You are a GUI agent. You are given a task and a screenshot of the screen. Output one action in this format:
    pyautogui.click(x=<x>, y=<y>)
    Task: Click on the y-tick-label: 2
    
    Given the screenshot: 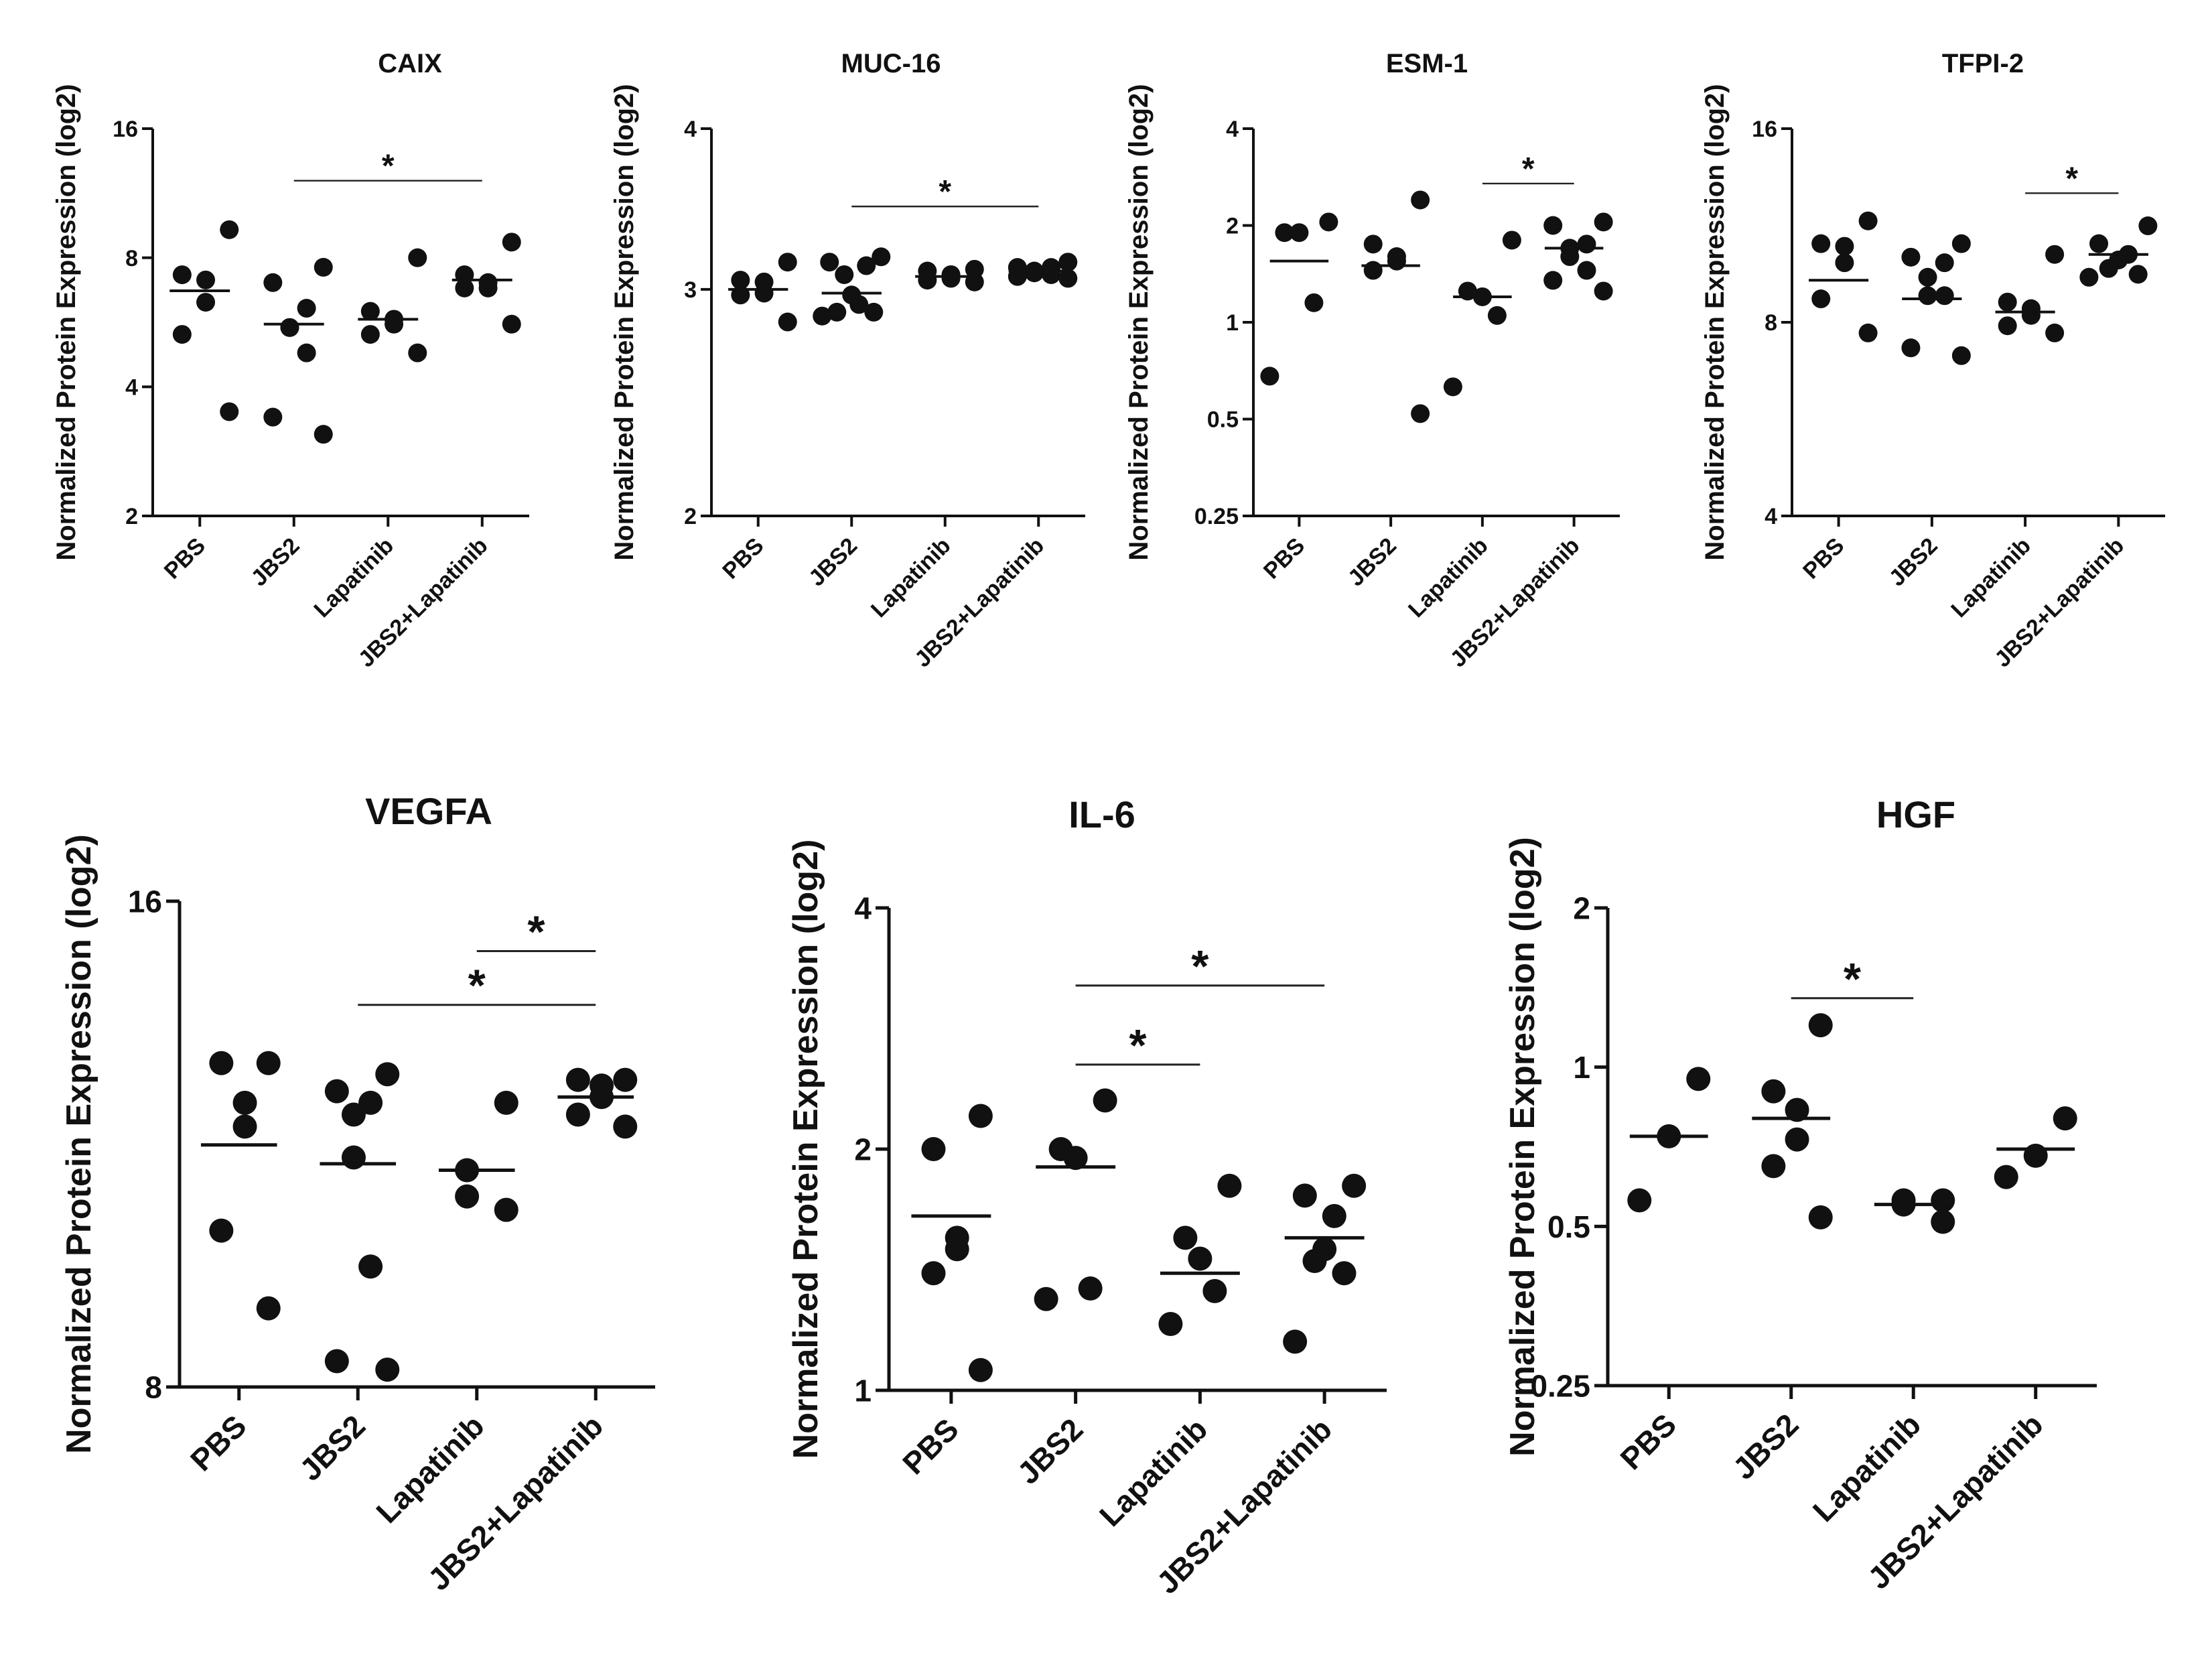 What is the action you would take?
    pyautogui.click(x=1233, y=226)
    